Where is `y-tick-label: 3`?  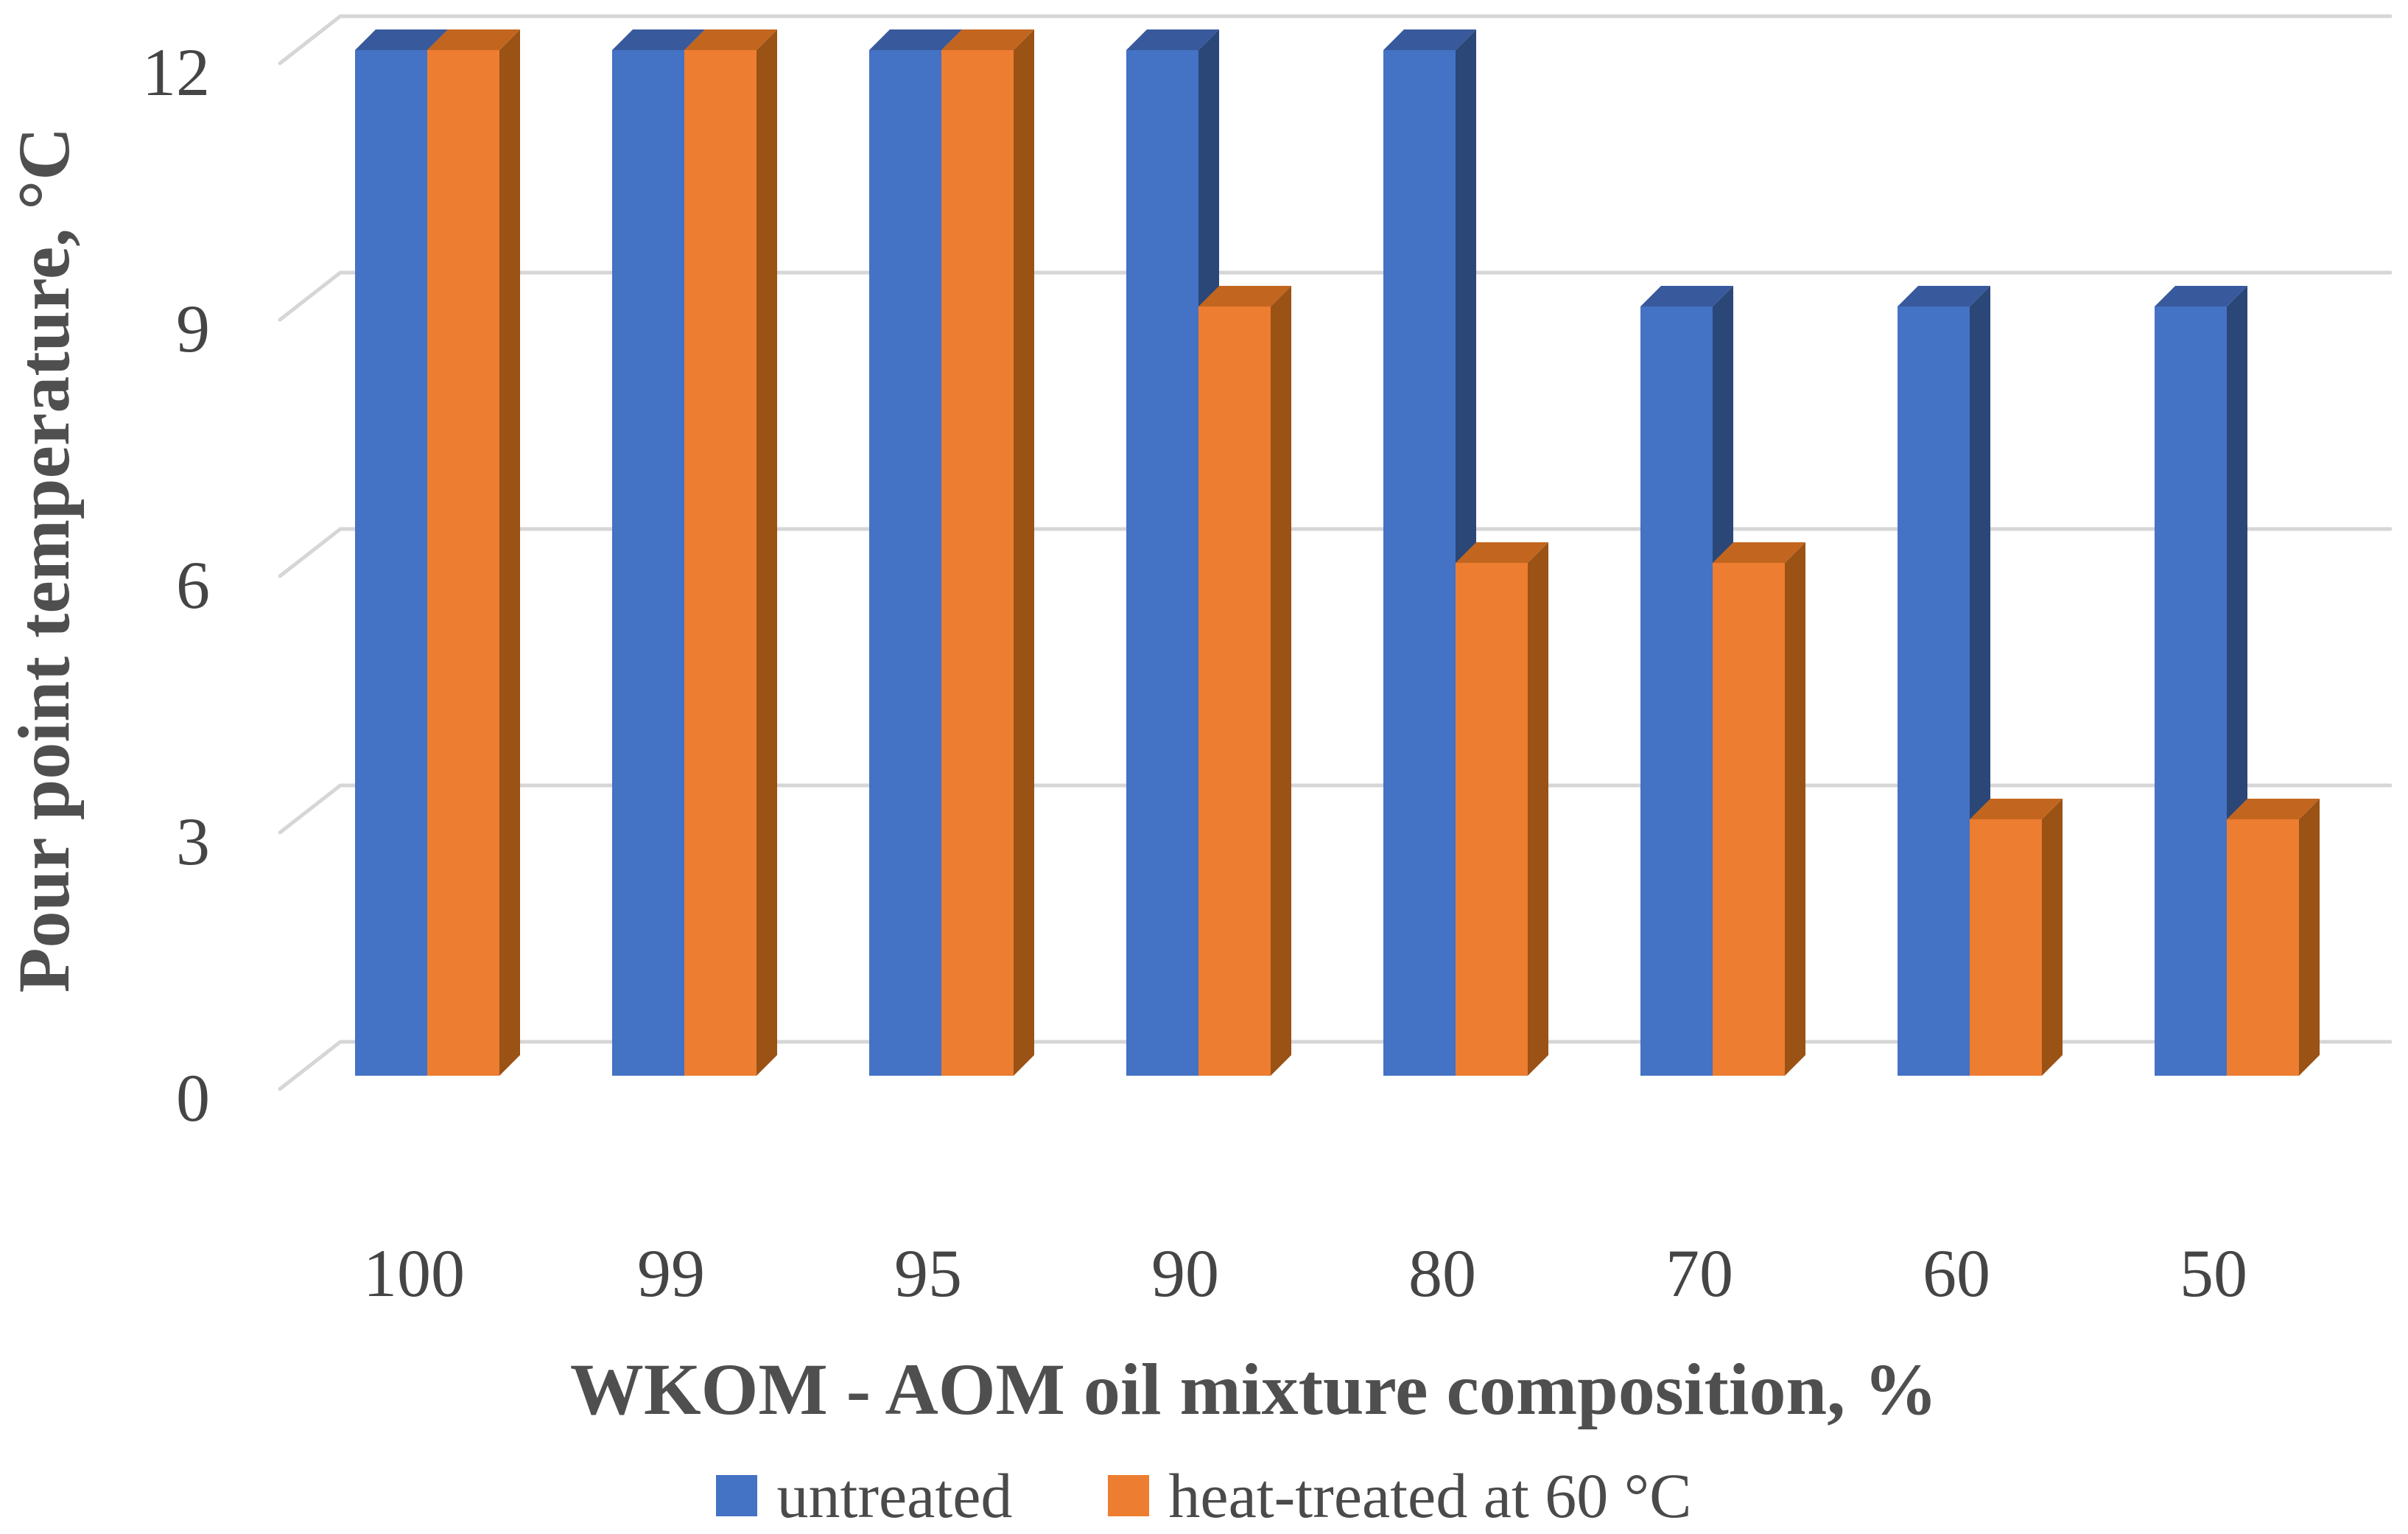 y-tick-label: 3 is located at coordinates (193, 841).